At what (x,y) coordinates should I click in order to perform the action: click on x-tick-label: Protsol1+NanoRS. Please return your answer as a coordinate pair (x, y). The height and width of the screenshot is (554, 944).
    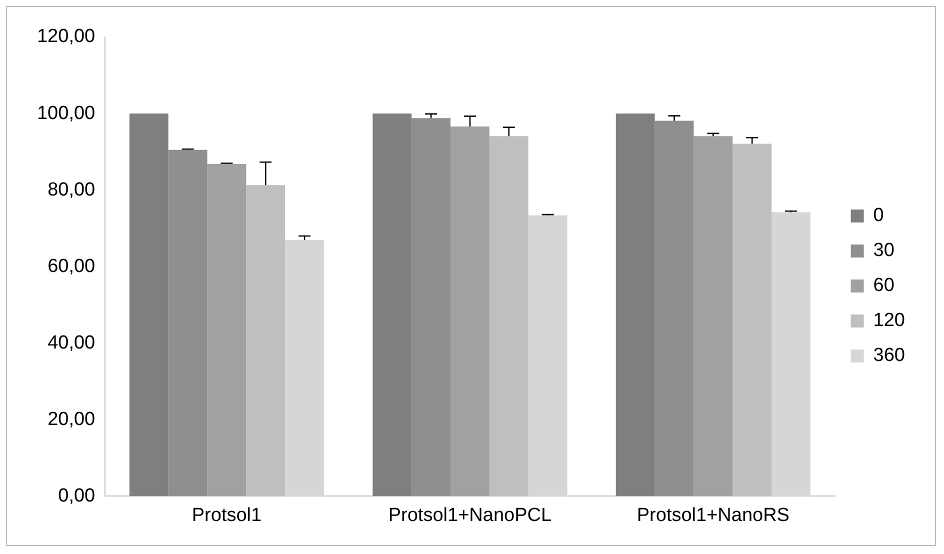
    Looking at the image, I should click on (713, 515).